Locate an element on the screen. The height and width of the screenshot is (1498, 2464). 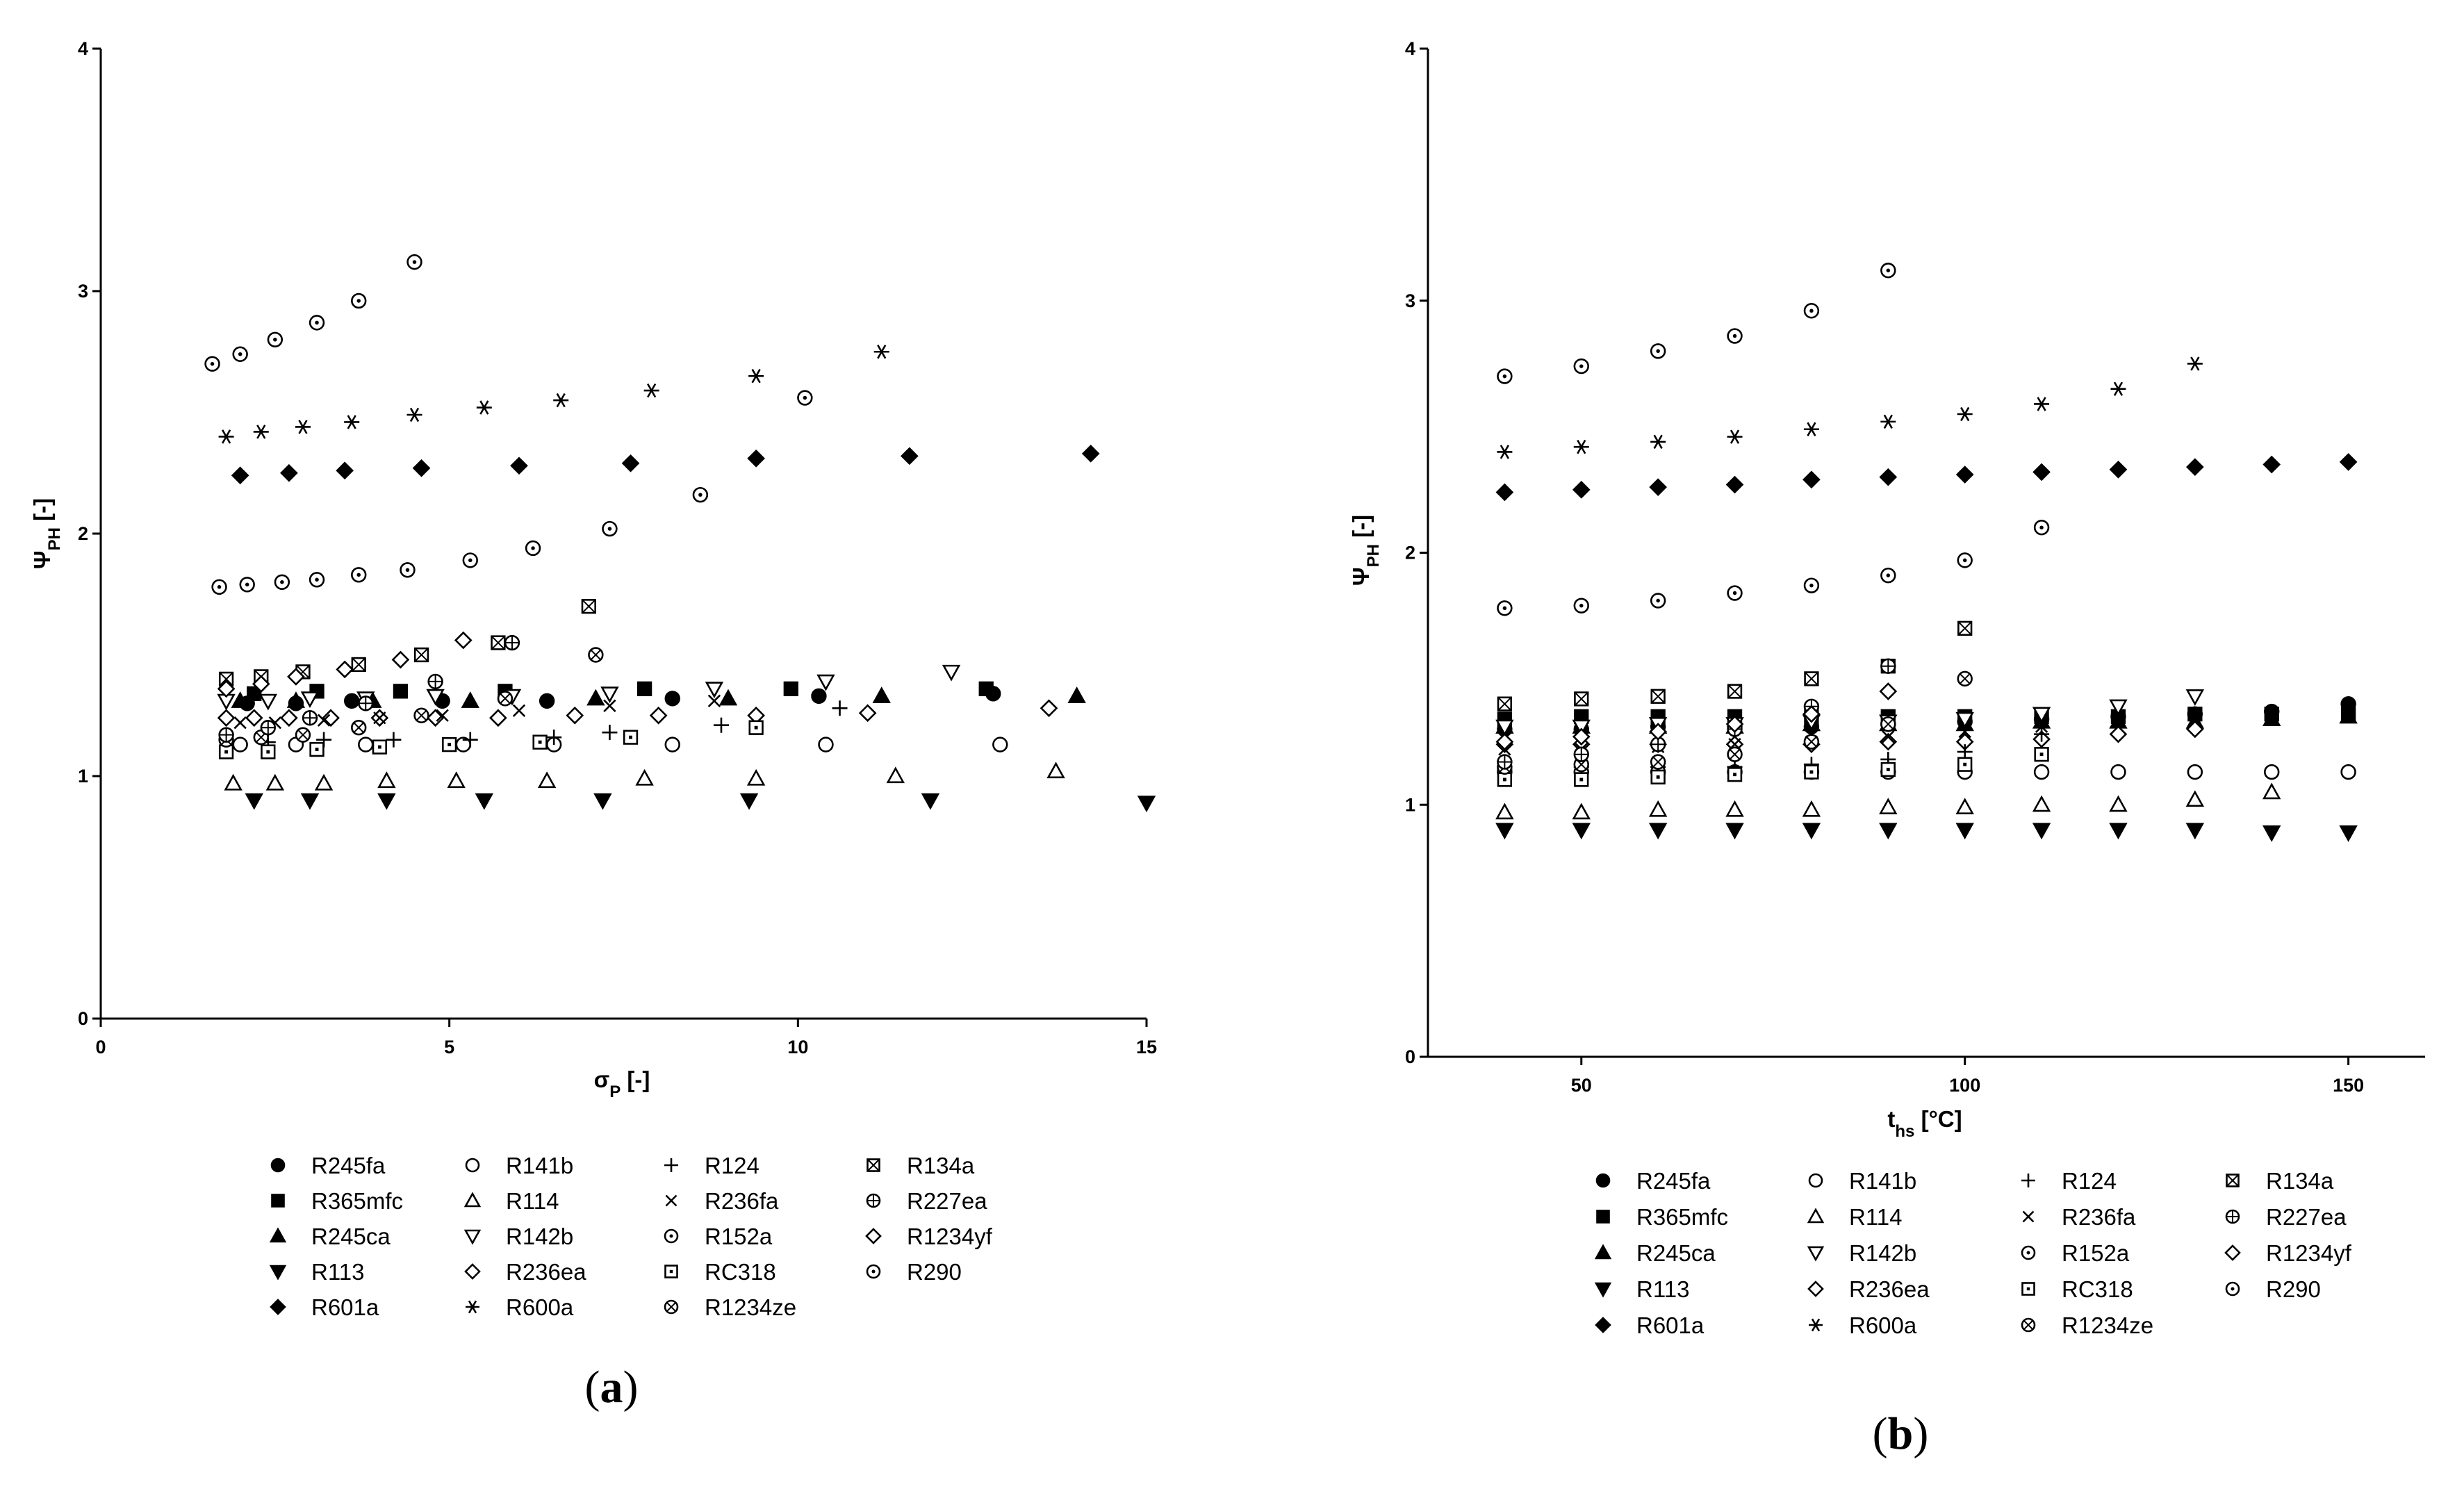
legend-label: R124 is located at coordinates (2089, 1181).